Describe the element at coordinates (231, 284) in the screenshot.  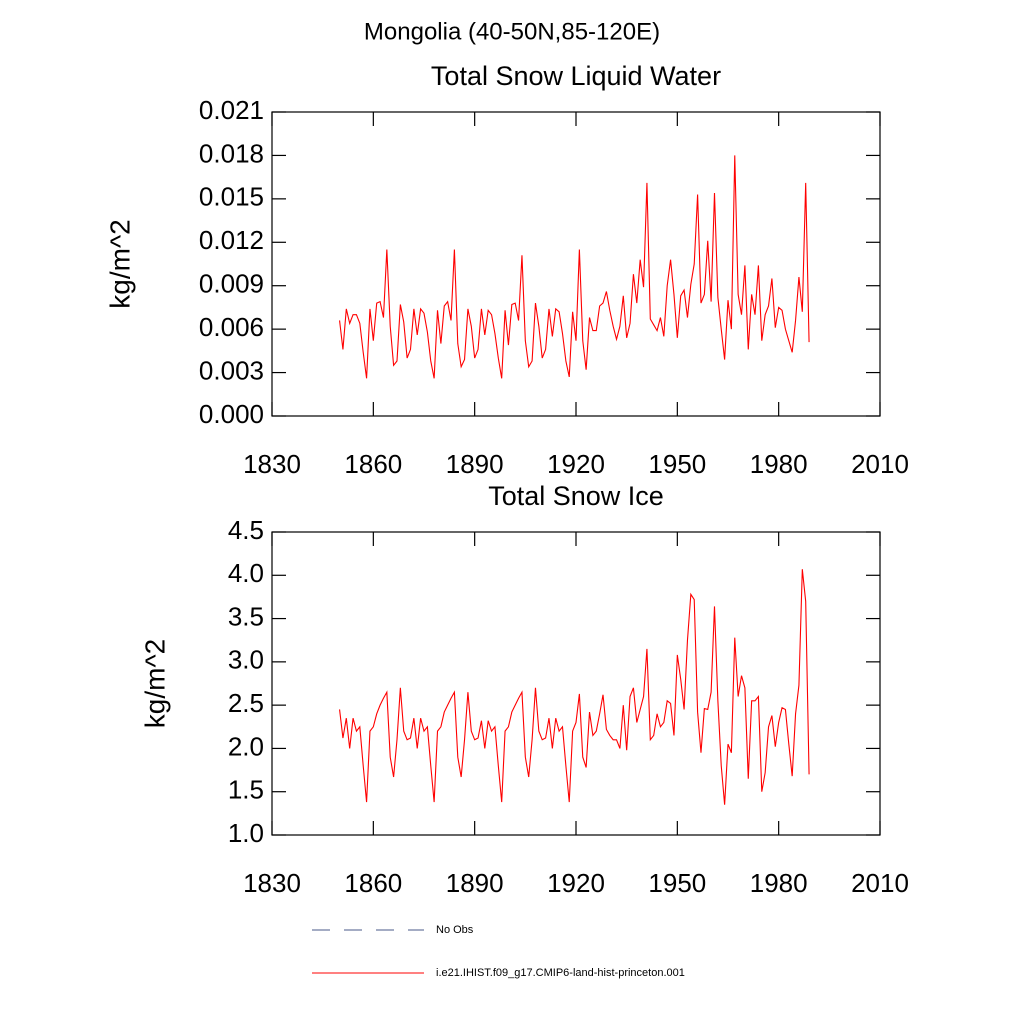
I see `y-tick-label: 0.009` at that location.